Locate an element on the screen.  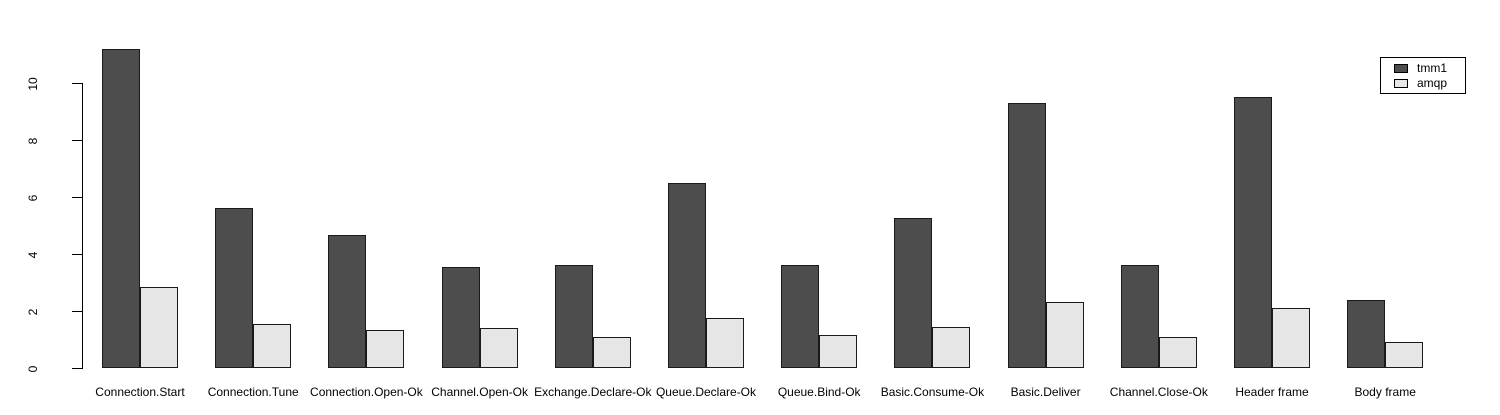
bar-tmm1-connection-start is located at coordinates (121, 208).